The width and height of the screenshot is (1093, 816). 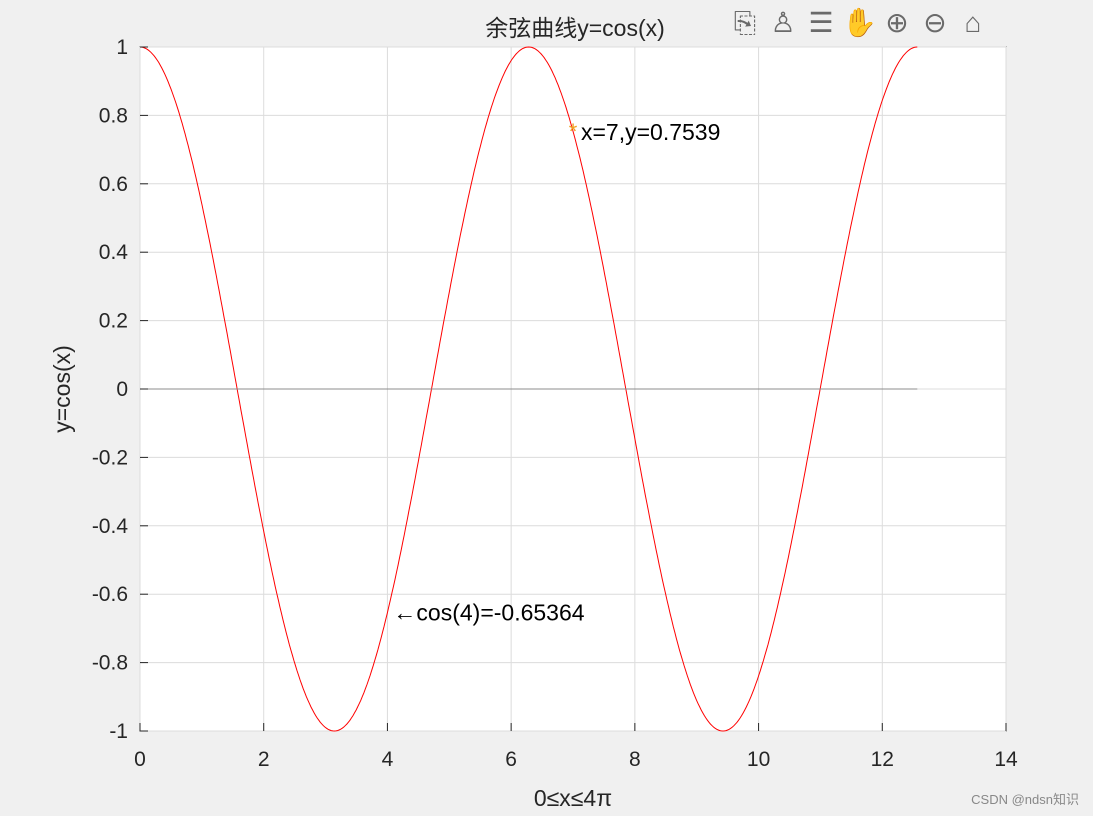 What do you see at coordinates (783, 22) in the screenshot?
I see `brush-icon: ♙` at bounding box center [783, 22].